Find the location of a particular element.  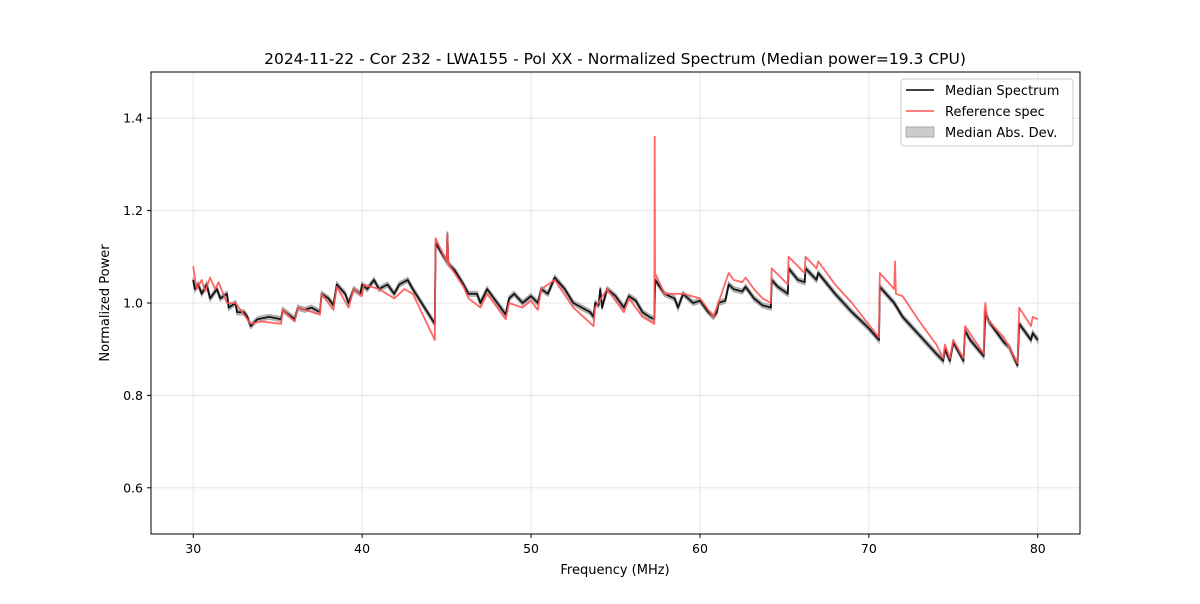

y-tick-label: 0.8 is located at coordinates (133, 395).